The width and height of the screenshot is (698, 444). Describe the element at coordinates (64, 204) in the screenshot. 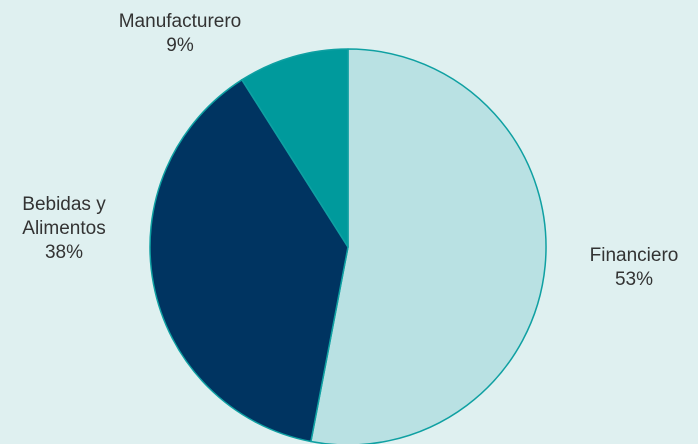

I see `slice-label-bebidas-line-1: Bebidas y` at that location.